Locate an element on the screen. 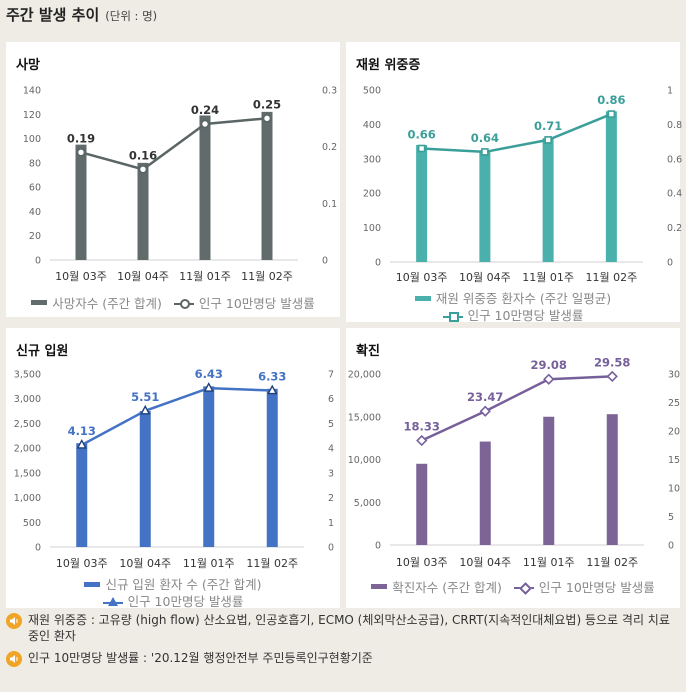  y-tick-label: 15,000 is located at coordinates (364, 417).